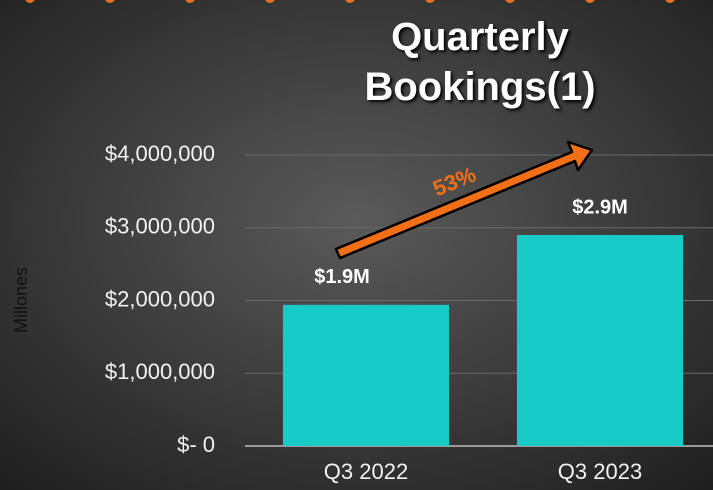 This screenshot has width=713, height=490. I want to click on x-tick-label: Q3 2022, so click(366, 471).